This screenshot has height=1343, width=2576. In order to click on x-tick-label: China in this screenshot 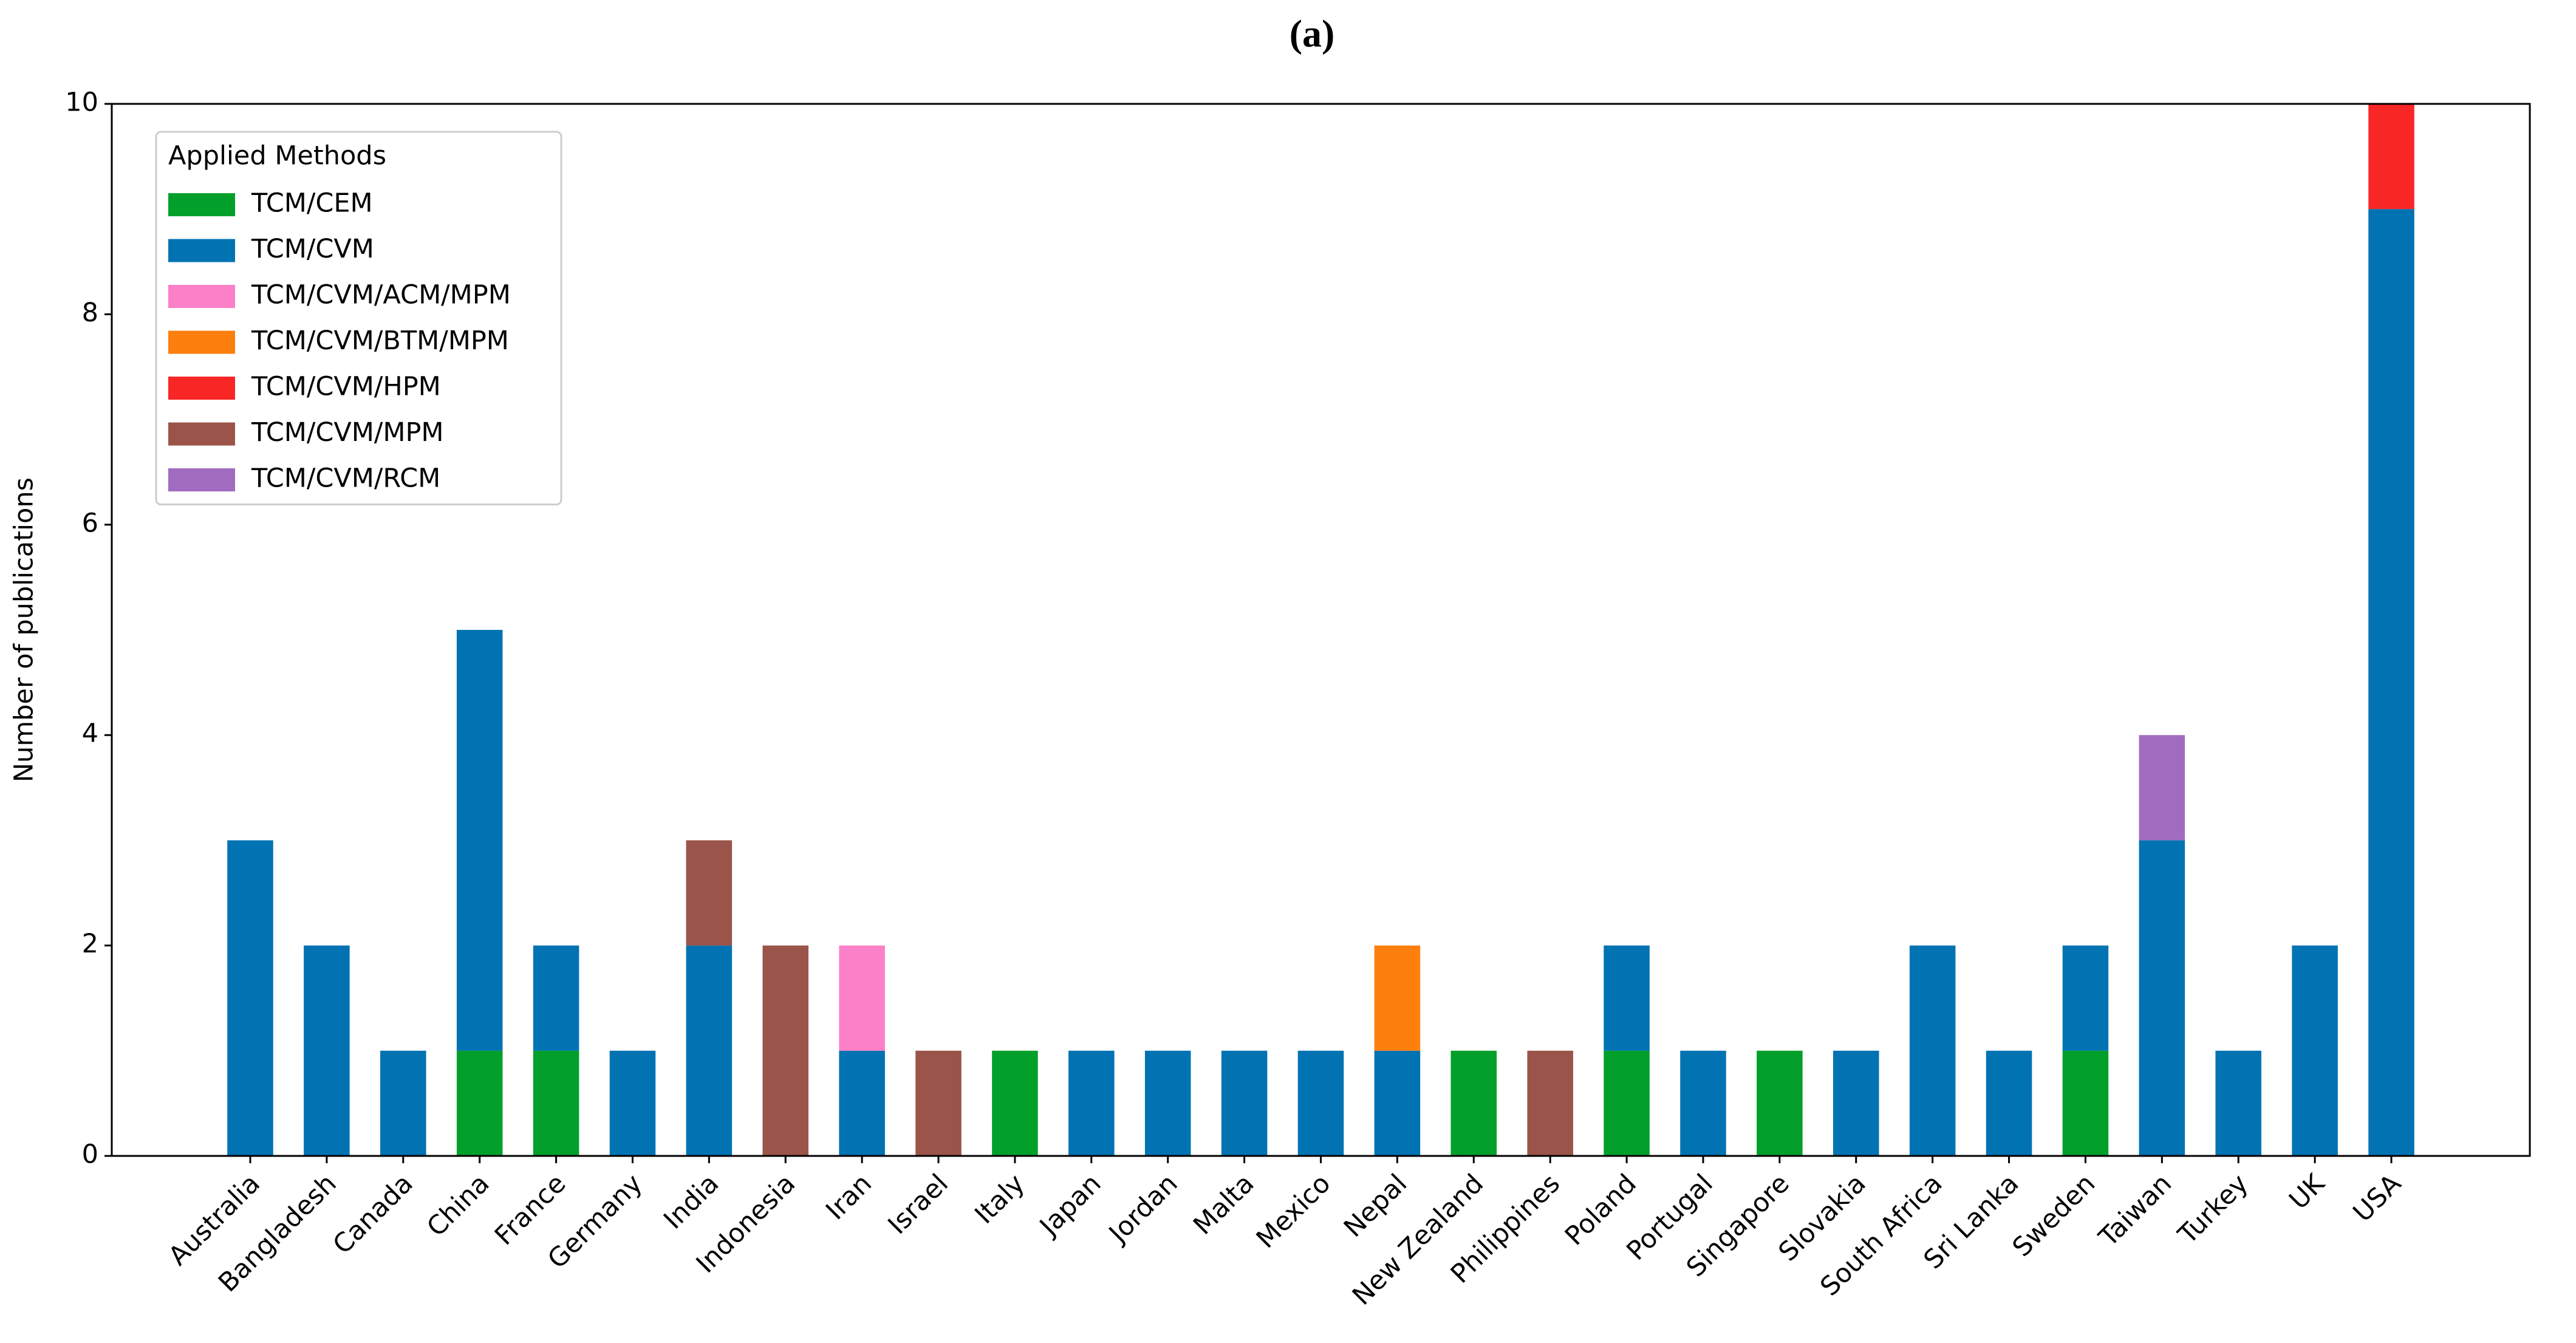, I will do `click(458, 1206)`.